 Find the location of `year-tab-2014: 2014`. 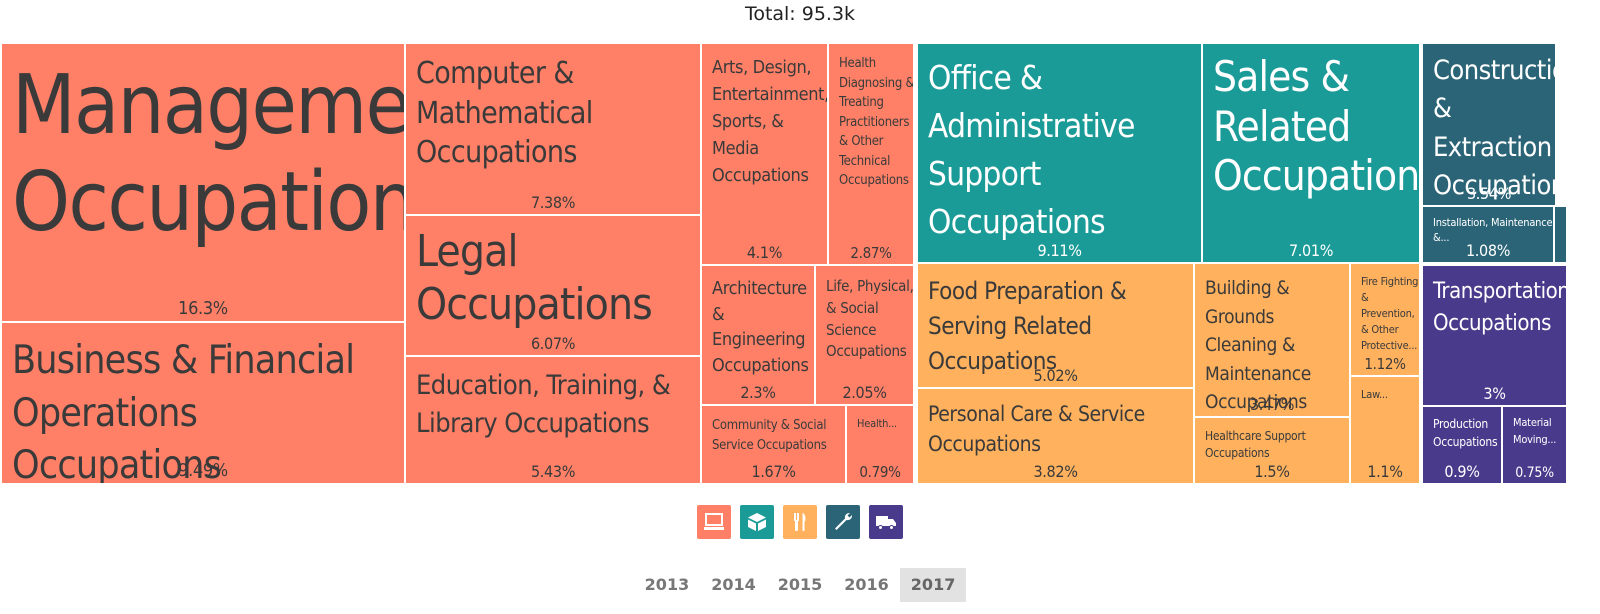

year-tab-2014: 2014 is located at coordinates (733, 584).